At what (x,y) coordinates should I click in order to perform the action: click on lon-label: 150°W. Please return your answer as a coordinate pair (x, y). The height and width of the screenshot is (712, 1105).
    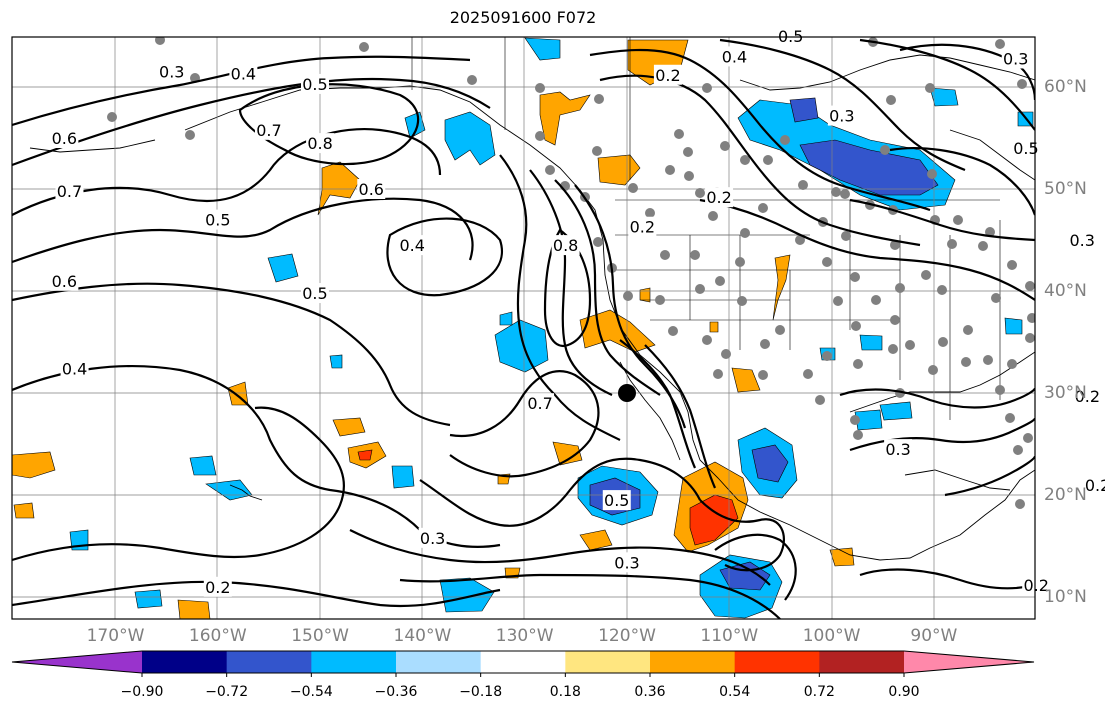
    Looking at the image, I should click on (320, 636).